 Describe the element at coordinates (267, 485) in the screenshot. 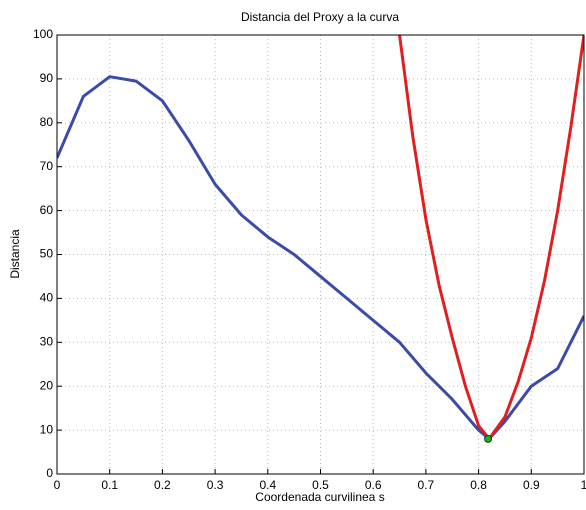

I see `x-tick-label: 0.4` at that location.